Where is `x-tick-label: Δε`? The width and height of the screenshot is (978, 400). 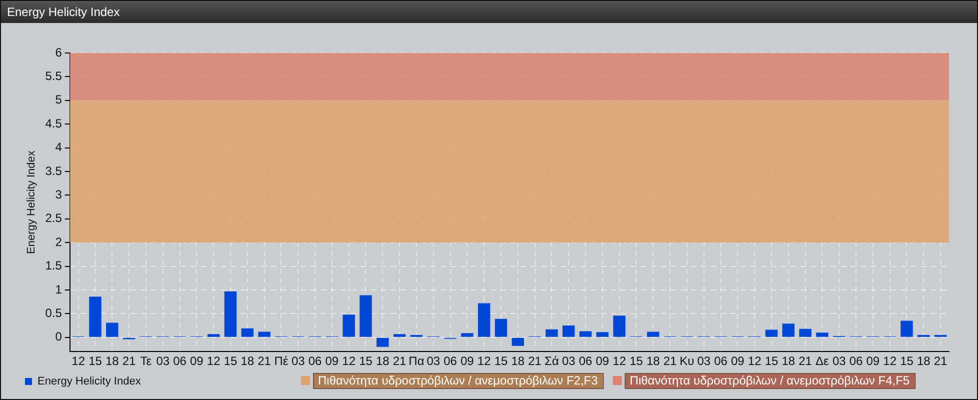
x-tick-label: Δε is located at coordinates (823, 361).